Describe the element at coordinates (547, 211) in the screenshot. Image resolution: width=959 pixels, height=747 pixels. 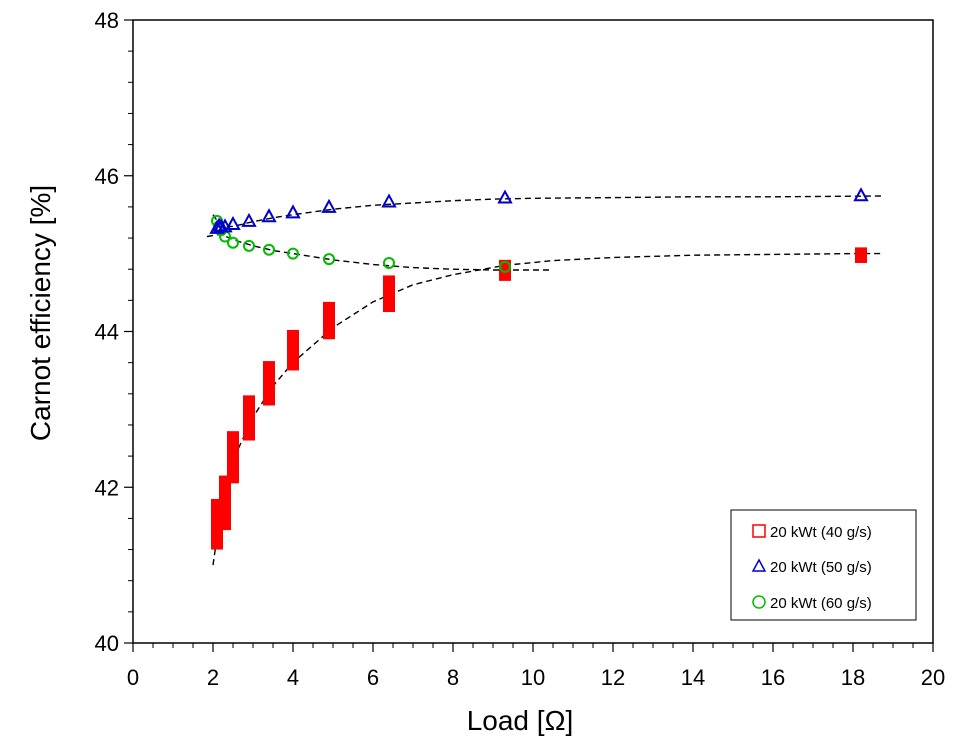
I see `fit-curve-line` at that location.